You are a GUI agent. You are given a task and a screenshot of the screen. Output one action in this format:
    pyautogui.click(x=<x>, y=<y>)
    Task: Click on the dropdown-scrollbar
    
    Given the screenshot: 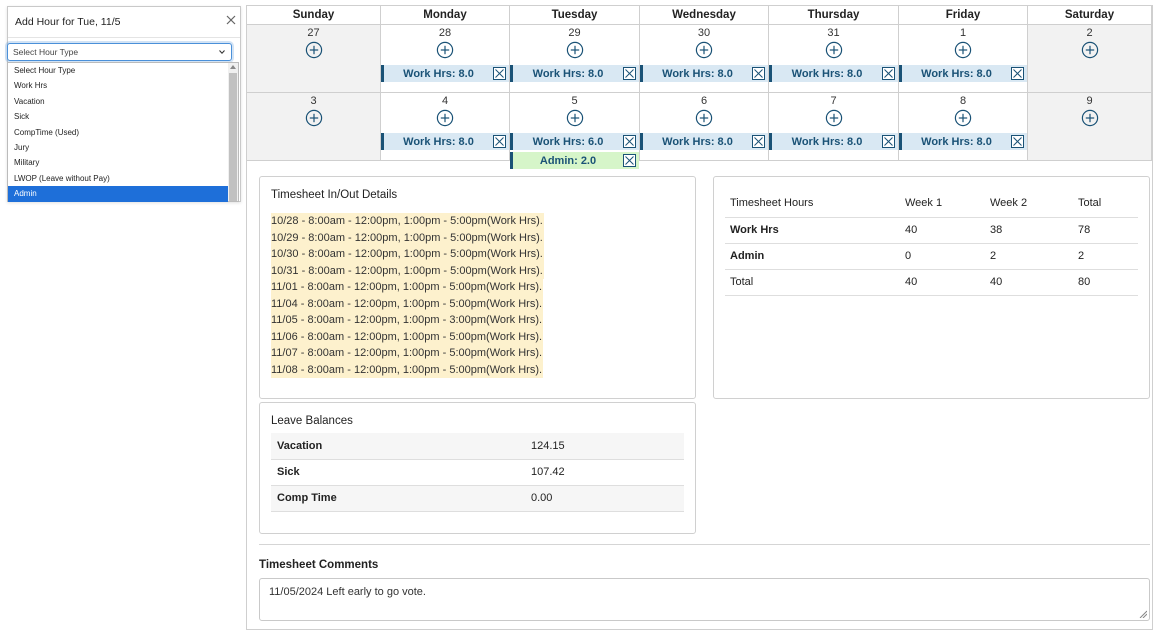 What is the action you would take?
    pyautogui.click(x=233, y=132)
    